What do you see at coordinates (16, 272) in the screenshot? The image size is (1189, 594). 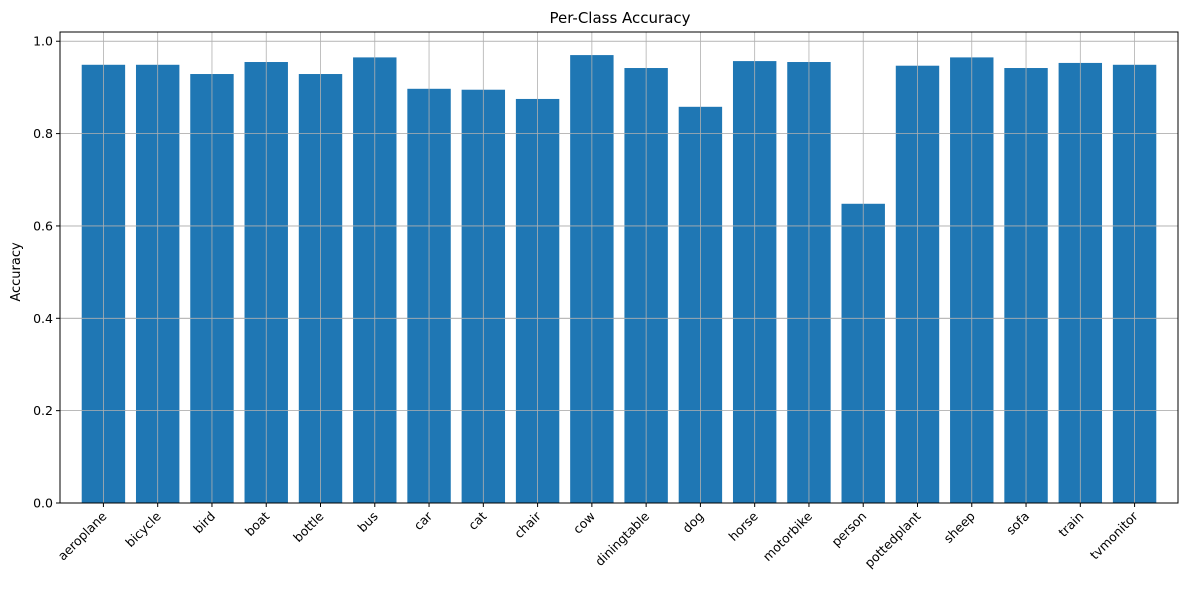 I see `y-axis-label: Accuracy` at bounding box center [16, 272].